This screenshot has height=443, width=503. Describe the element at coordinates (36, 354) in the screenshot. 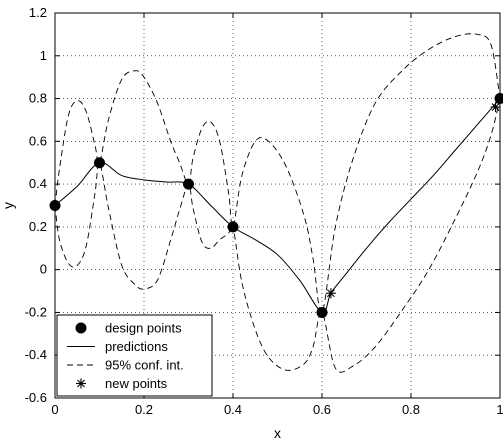

I see `y-tick-label: -0.4` at that location.